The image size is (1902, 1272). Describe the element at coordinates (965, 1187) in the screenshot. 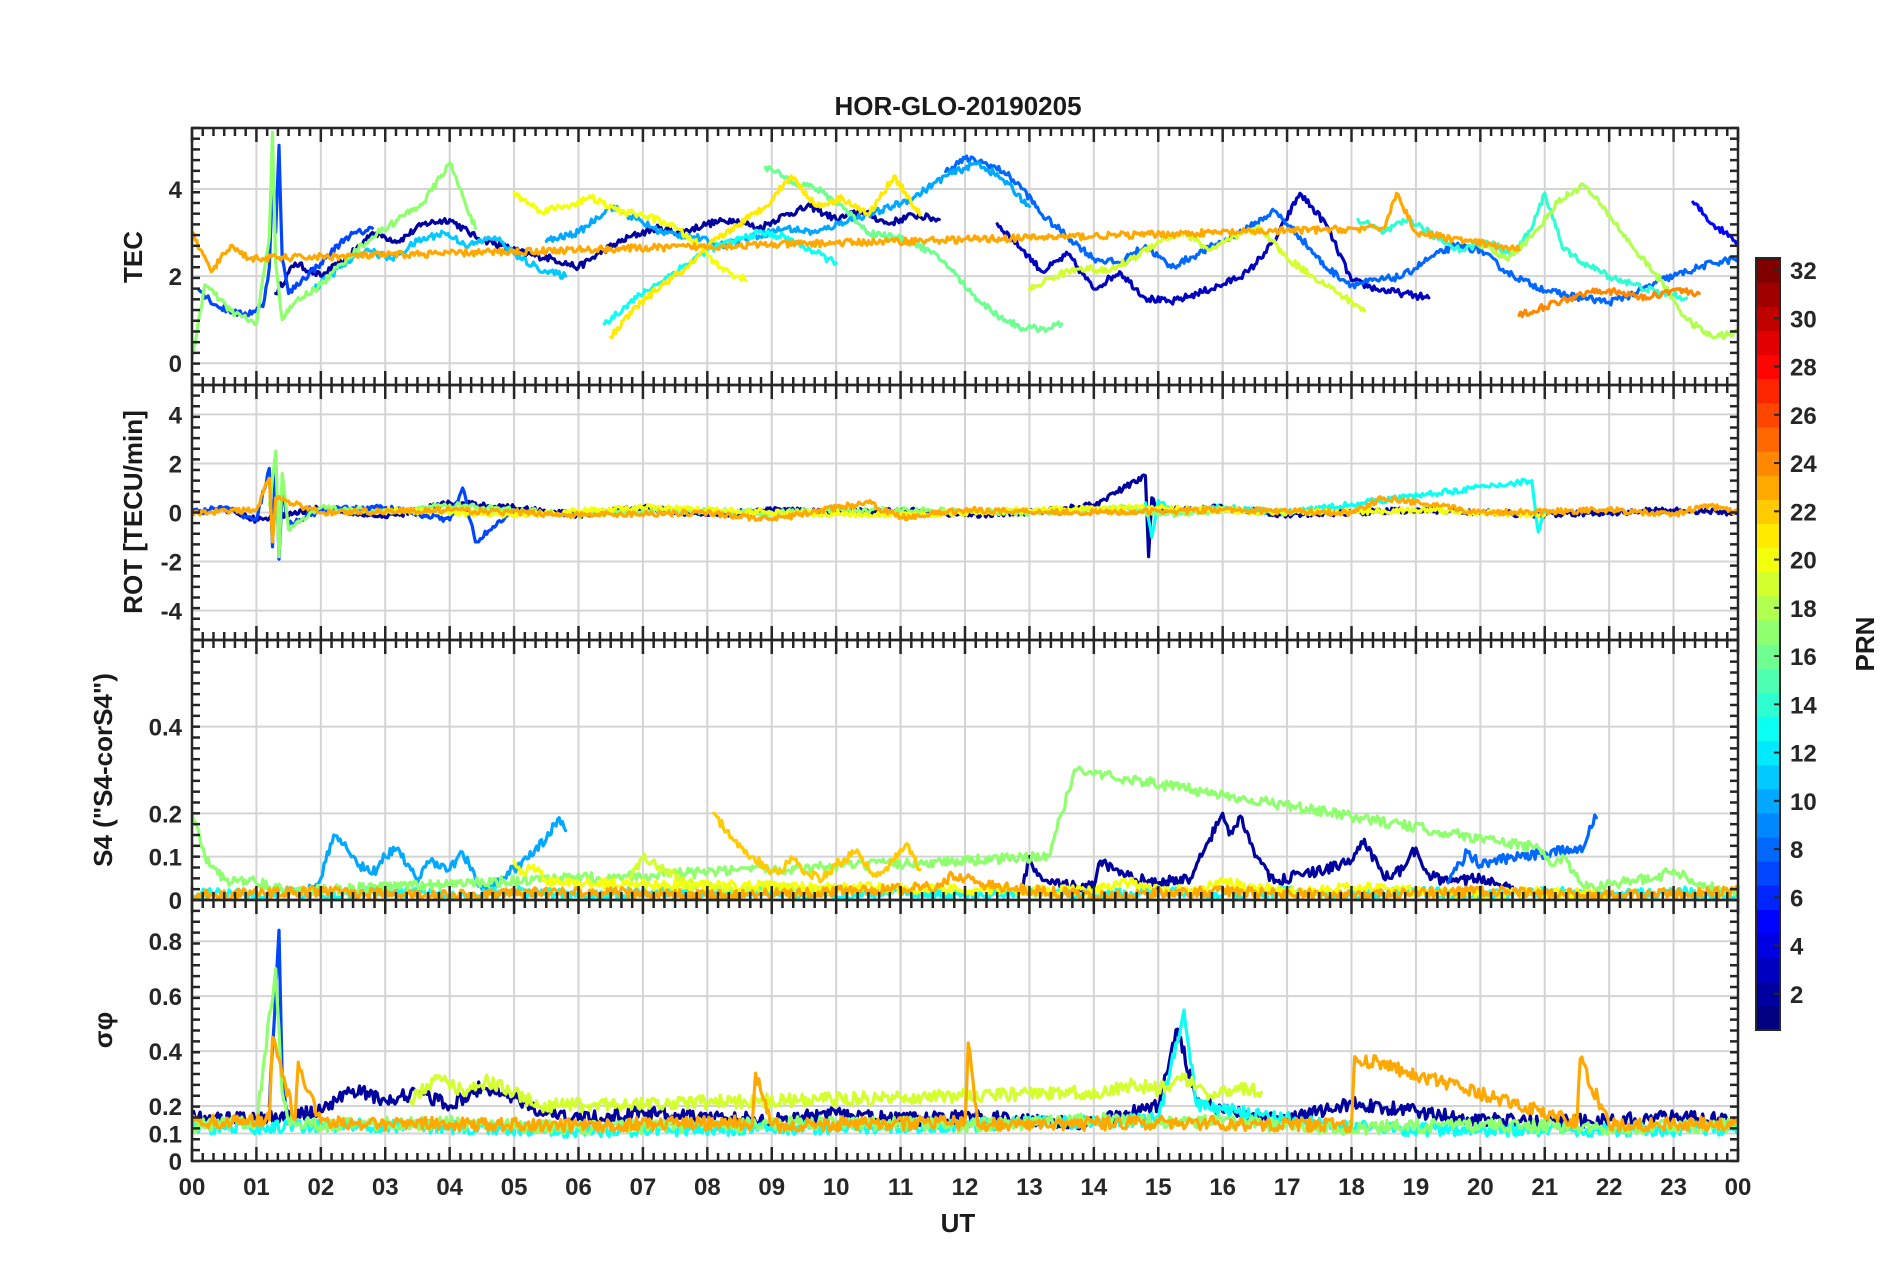

I see `x-tick-label: 12` at that location.